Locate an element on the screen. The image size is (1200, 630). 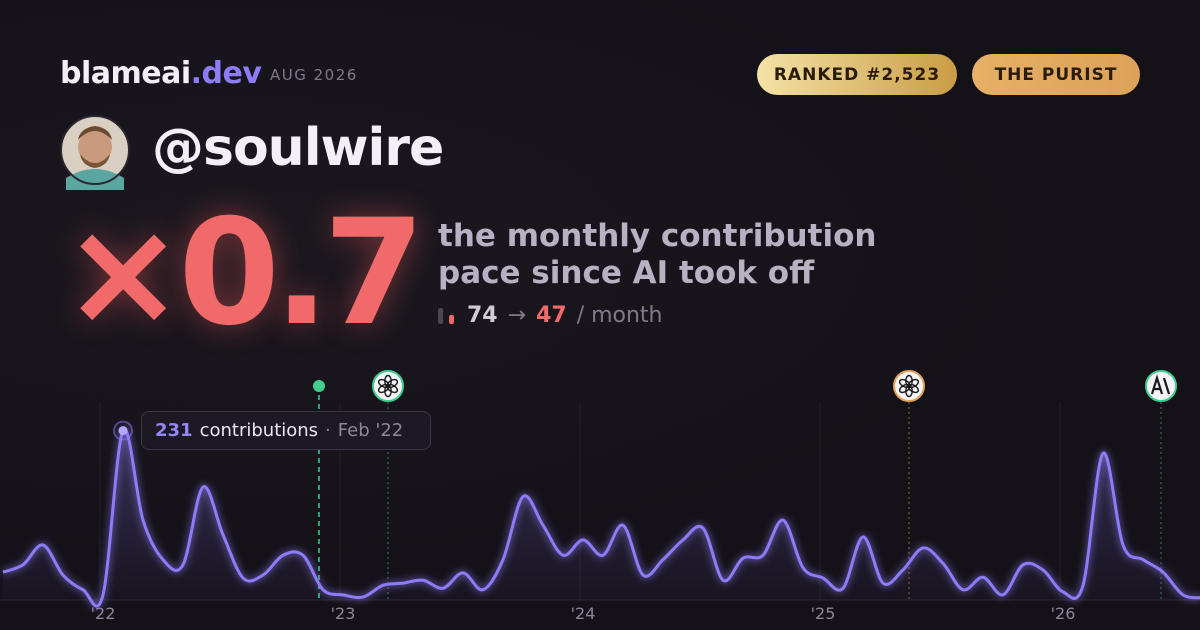
avatar is located at coordinates (95, 152).